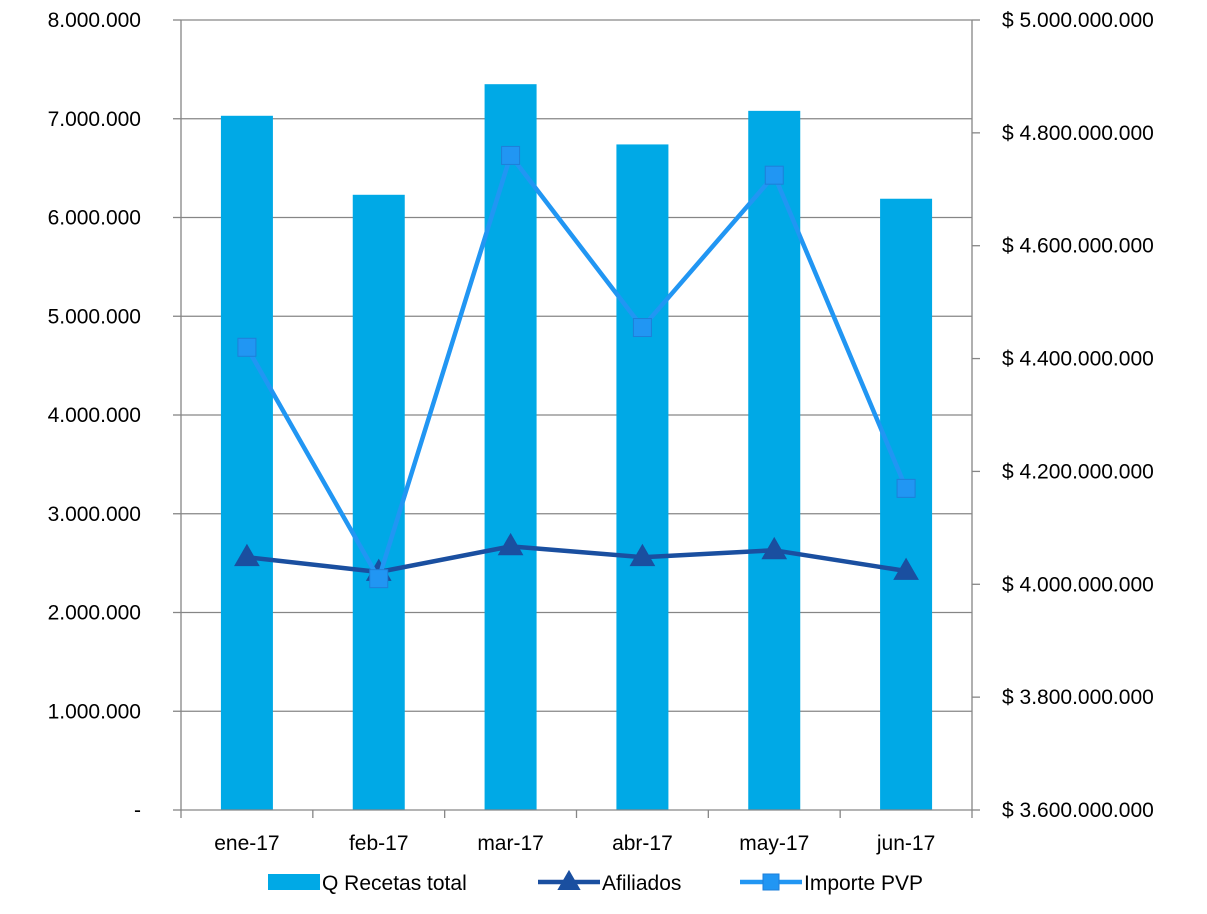 The height and width of the screenshot is (914, 1207). Describe the element at coordinates (641, 883) in the screenshot. I see `legend-label-afiliados: Afiliados` at that location.